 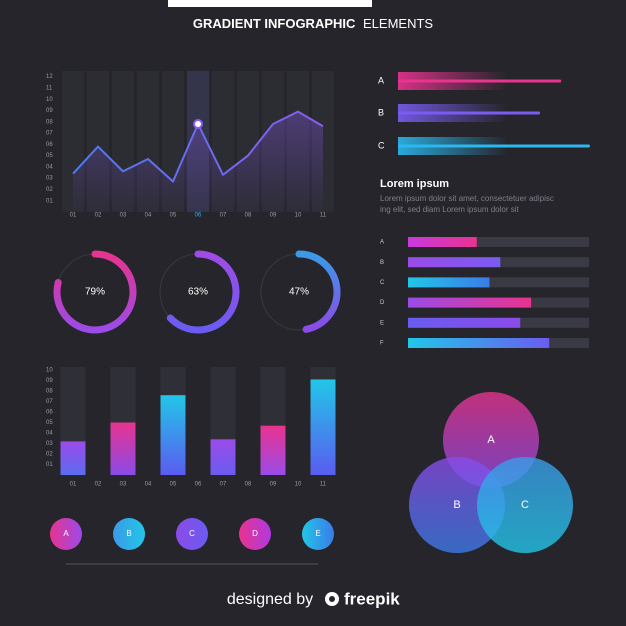 I want to click on x-tick-label: 08, so click(x=248, y=485).